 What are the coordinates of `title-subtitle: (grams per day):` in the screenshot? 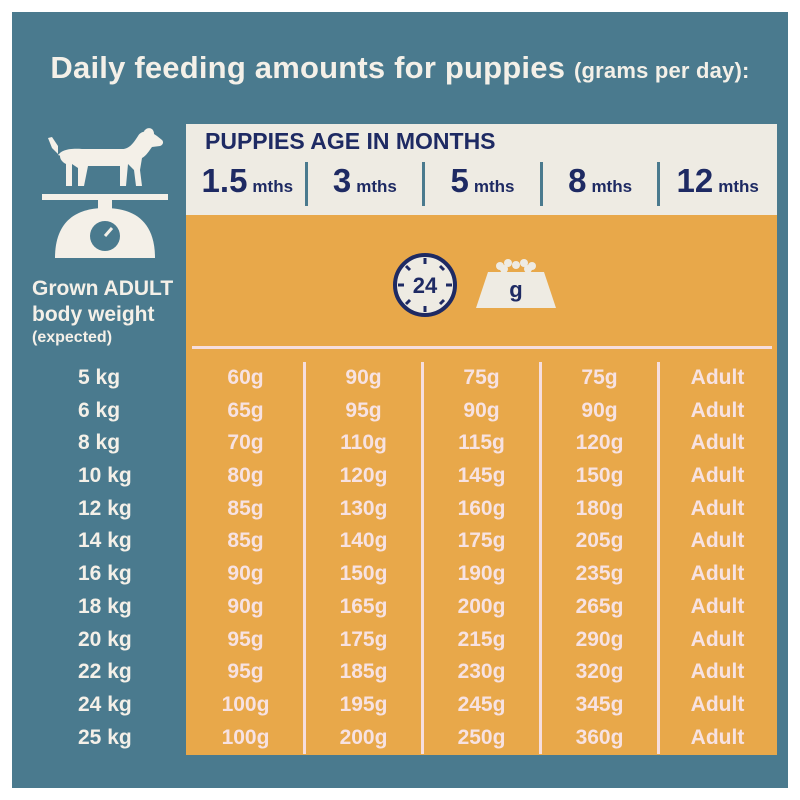 It's located at (661, 70).